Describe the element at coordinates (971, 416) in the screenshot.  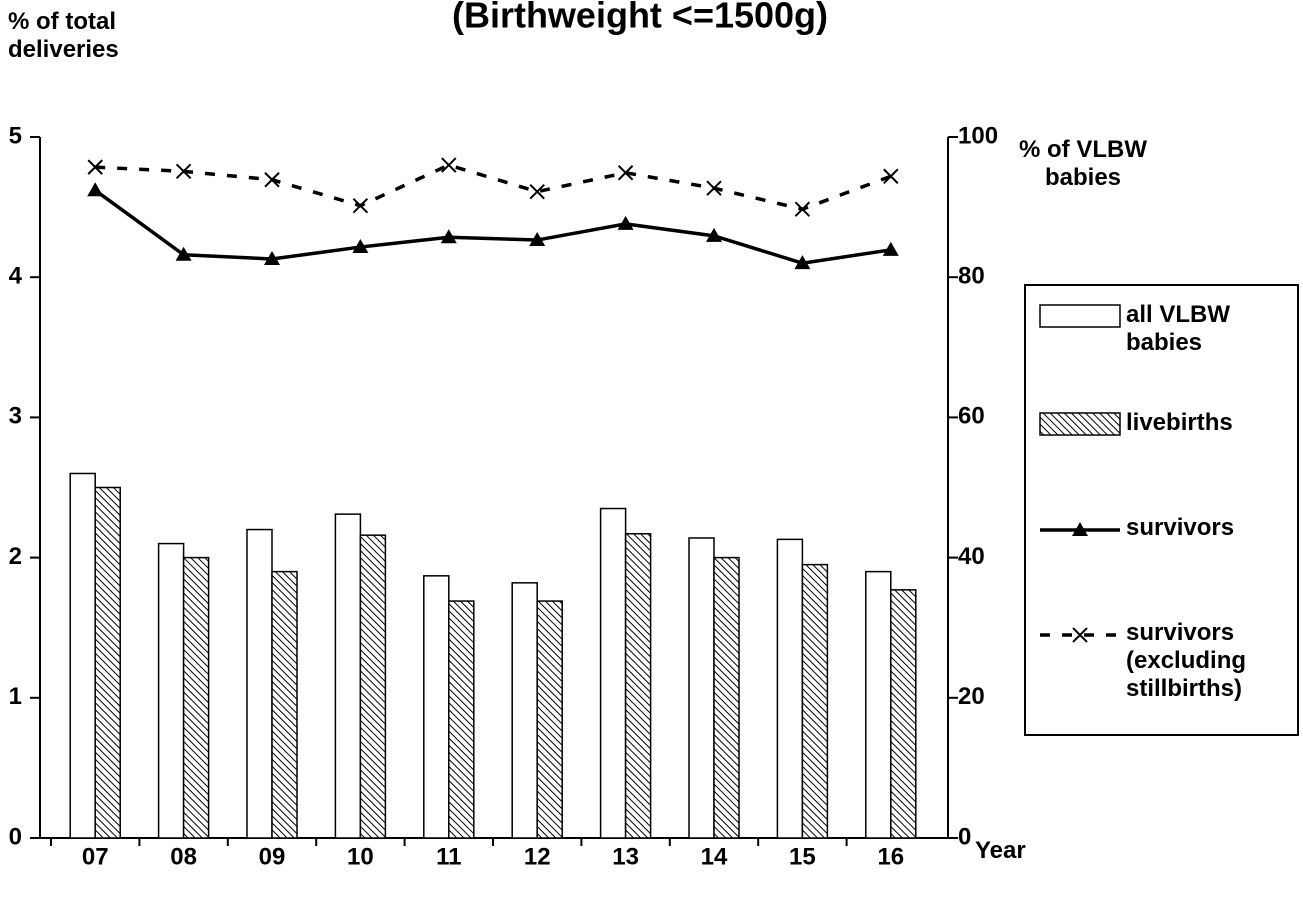
I see `y2-tick-label: 60` at that location.